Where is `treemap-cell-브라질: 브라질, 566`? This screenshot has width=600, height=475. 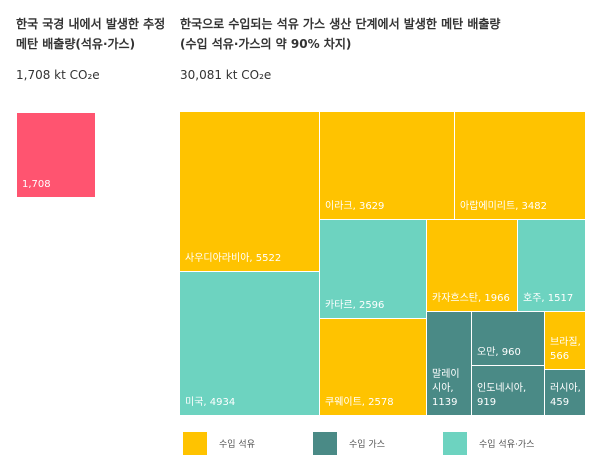
treemap-cell-브라질: 브라질, 566 is located at coordinates (565, 340).